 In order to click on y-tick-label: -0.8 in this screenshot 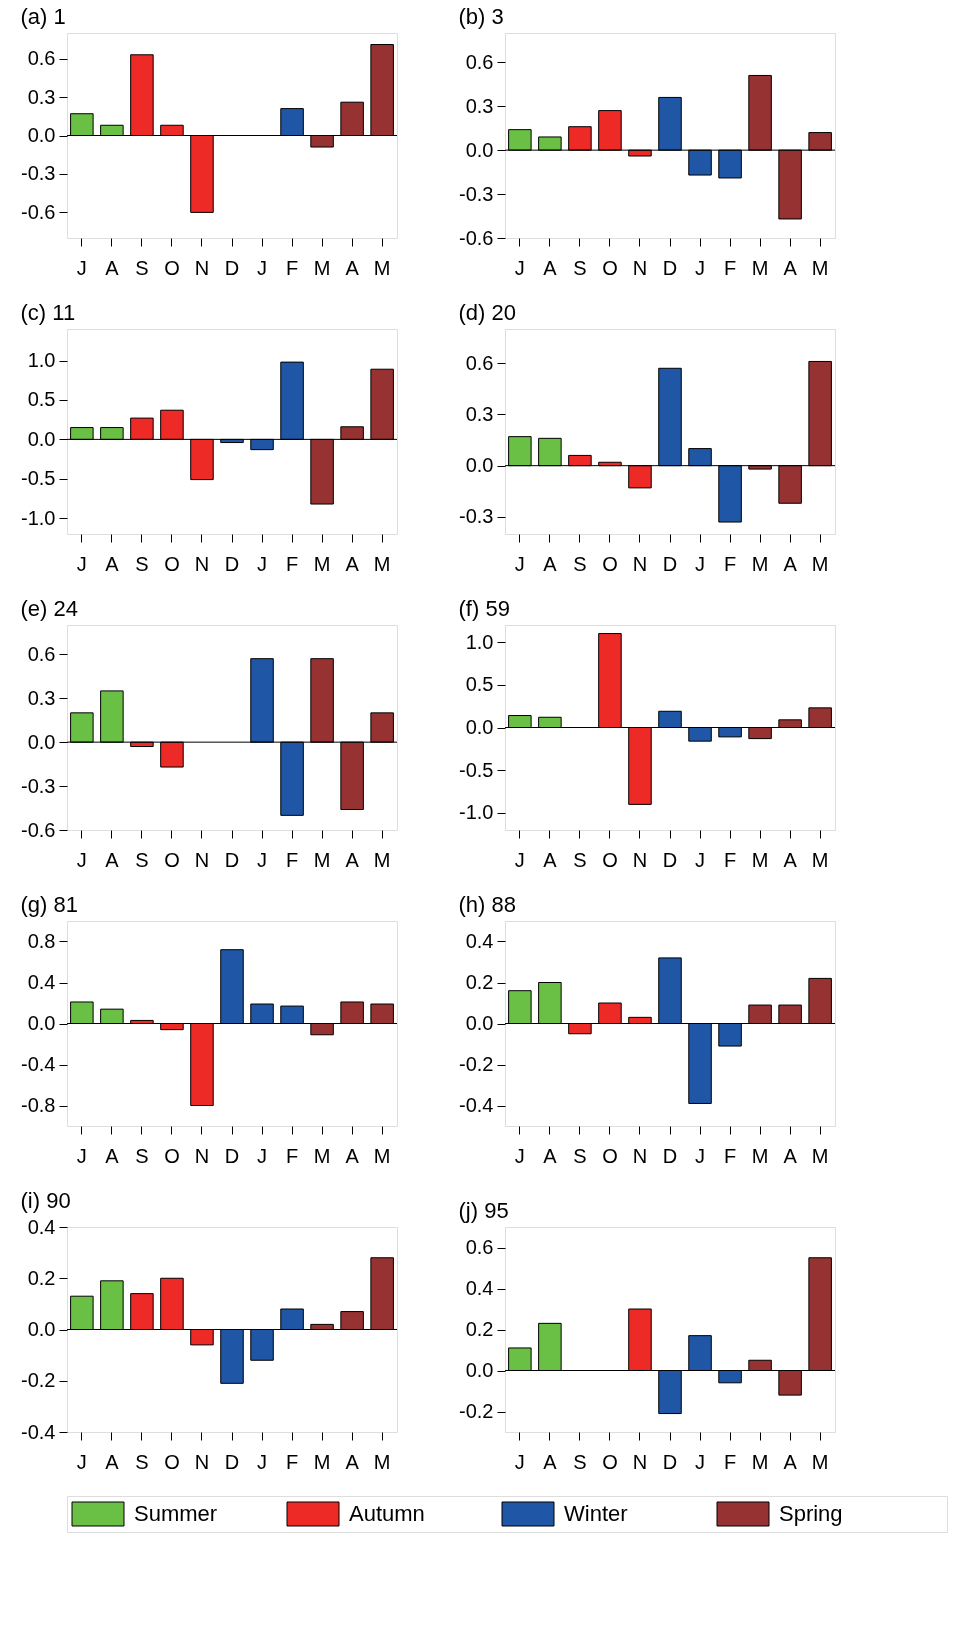, I will do `click(38, 1105)`.